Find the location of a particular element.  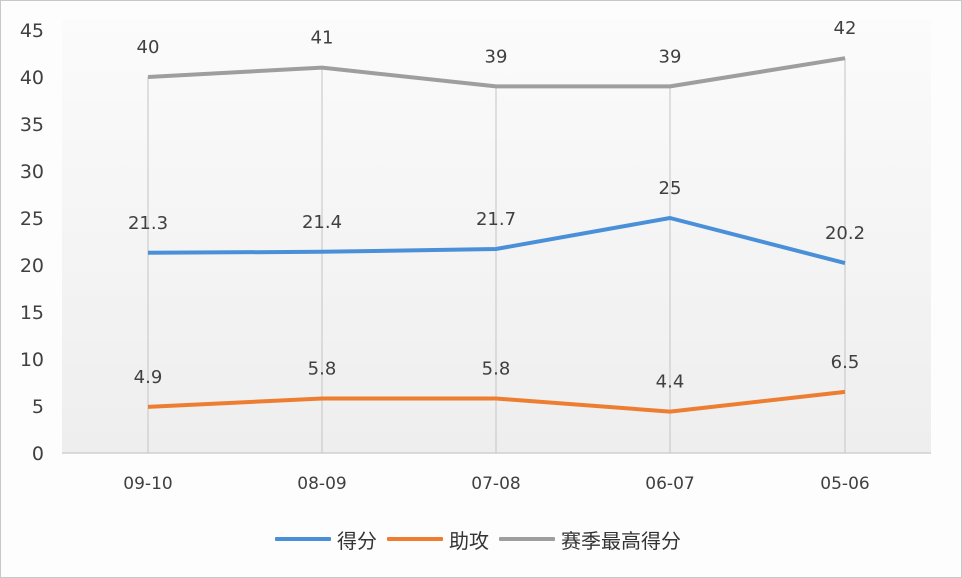

data-label: 21.4 is located at coordinates (322, 222).